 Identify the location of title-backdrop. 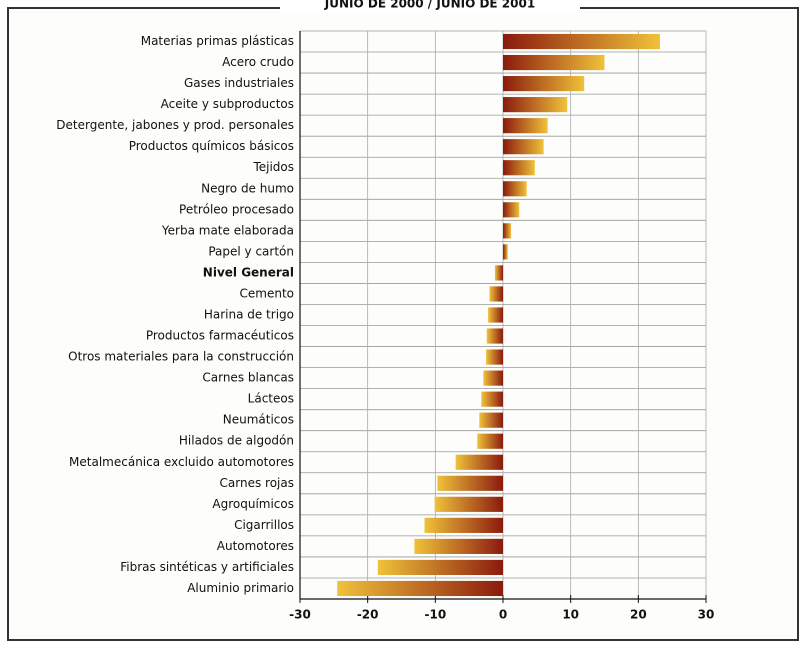
(430, 7).